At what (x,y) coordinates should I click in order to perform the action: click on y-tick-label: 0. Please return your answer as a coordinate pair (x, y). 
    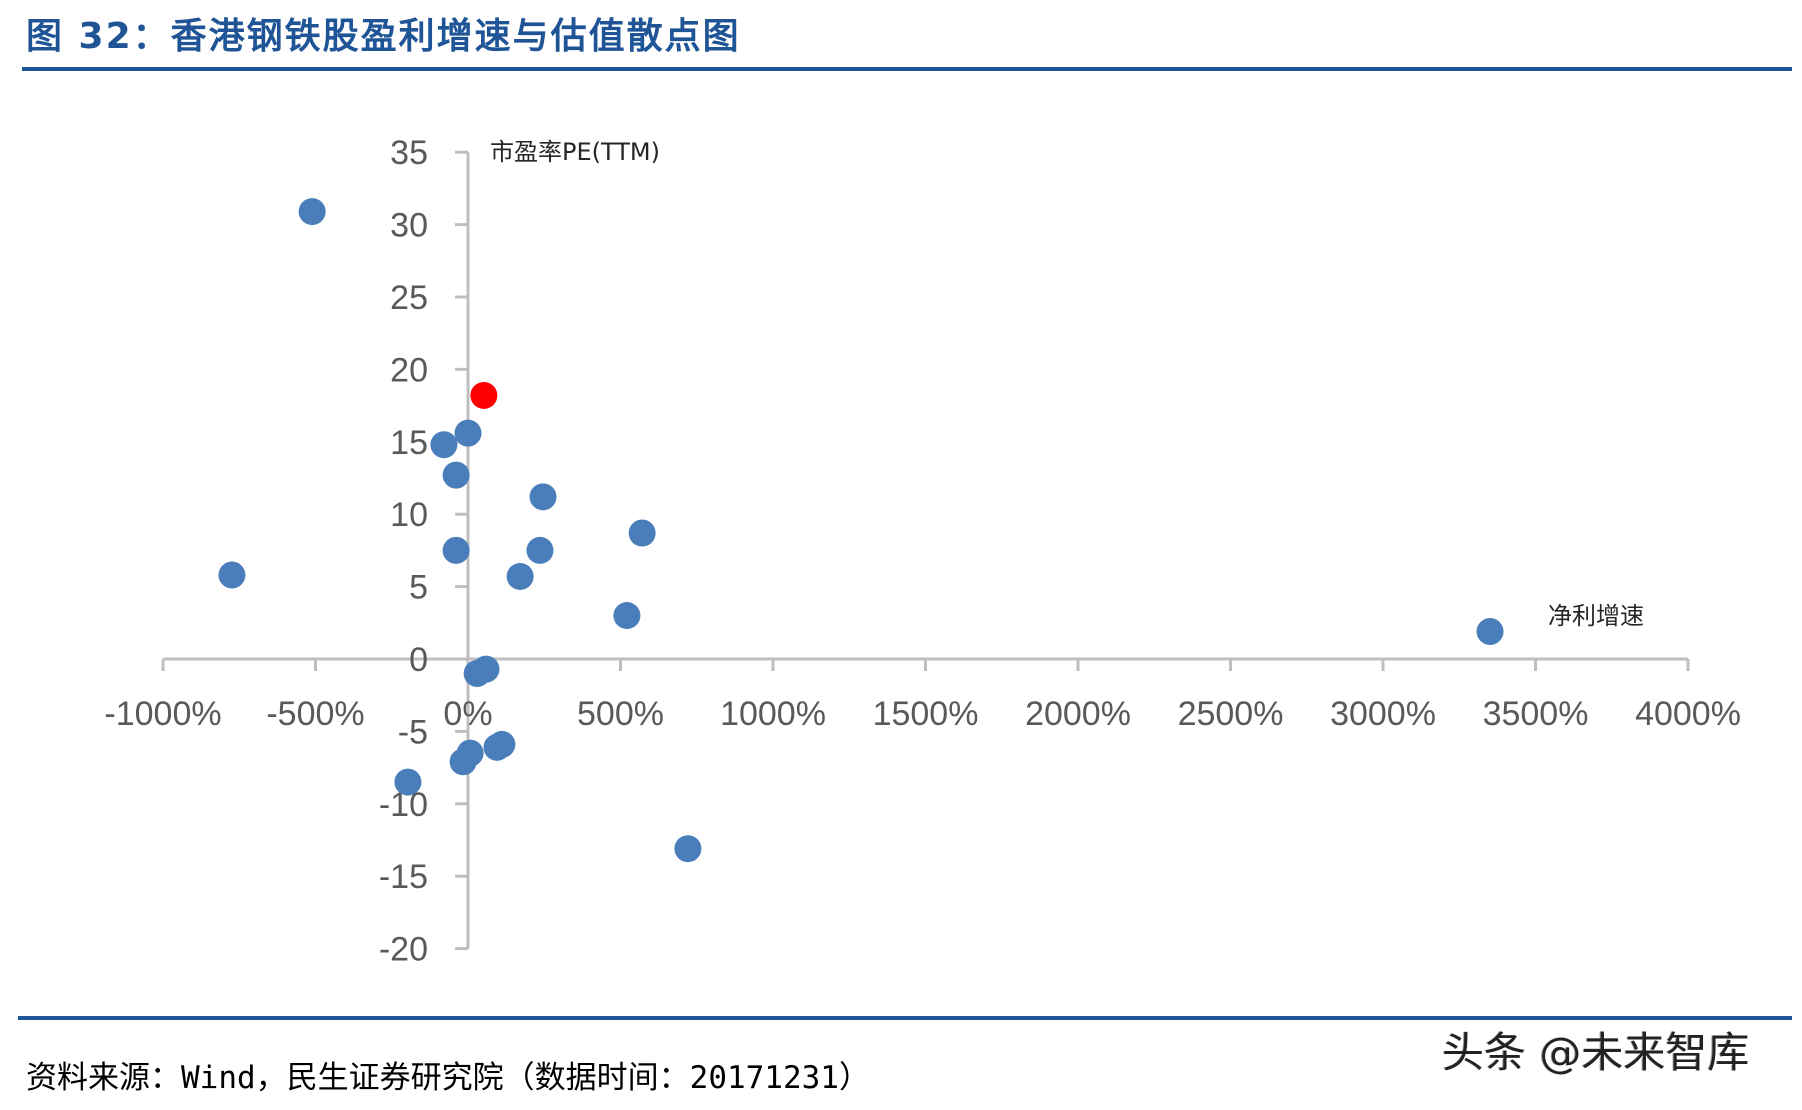
    Looking at the image, I should click on (418, 660).